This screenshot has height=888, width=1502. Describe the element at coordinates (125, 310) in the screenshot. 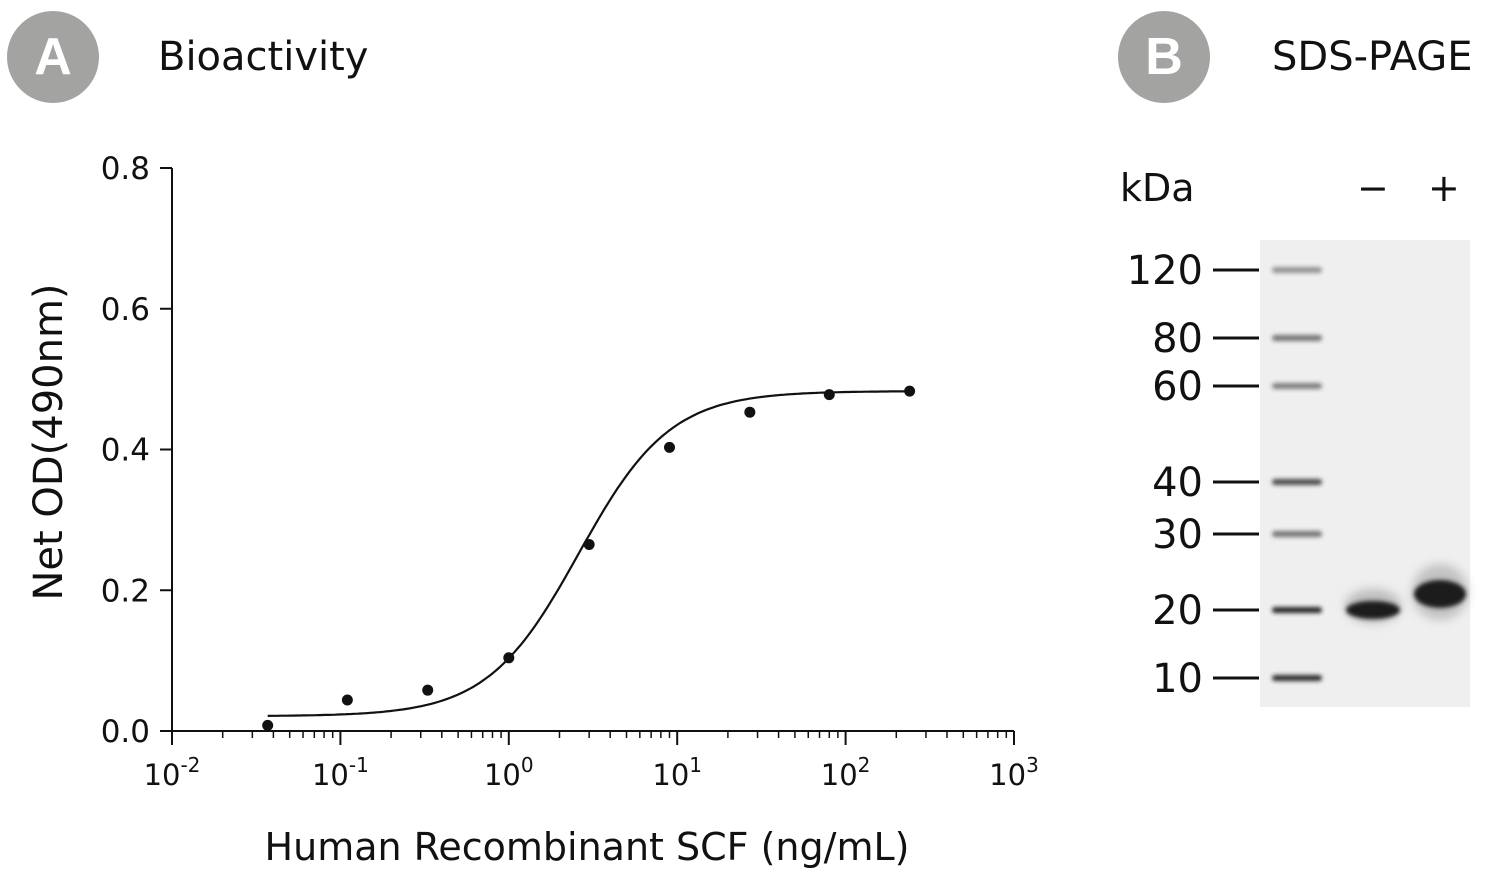

I see `y-tick-label: 0.6` at that location.